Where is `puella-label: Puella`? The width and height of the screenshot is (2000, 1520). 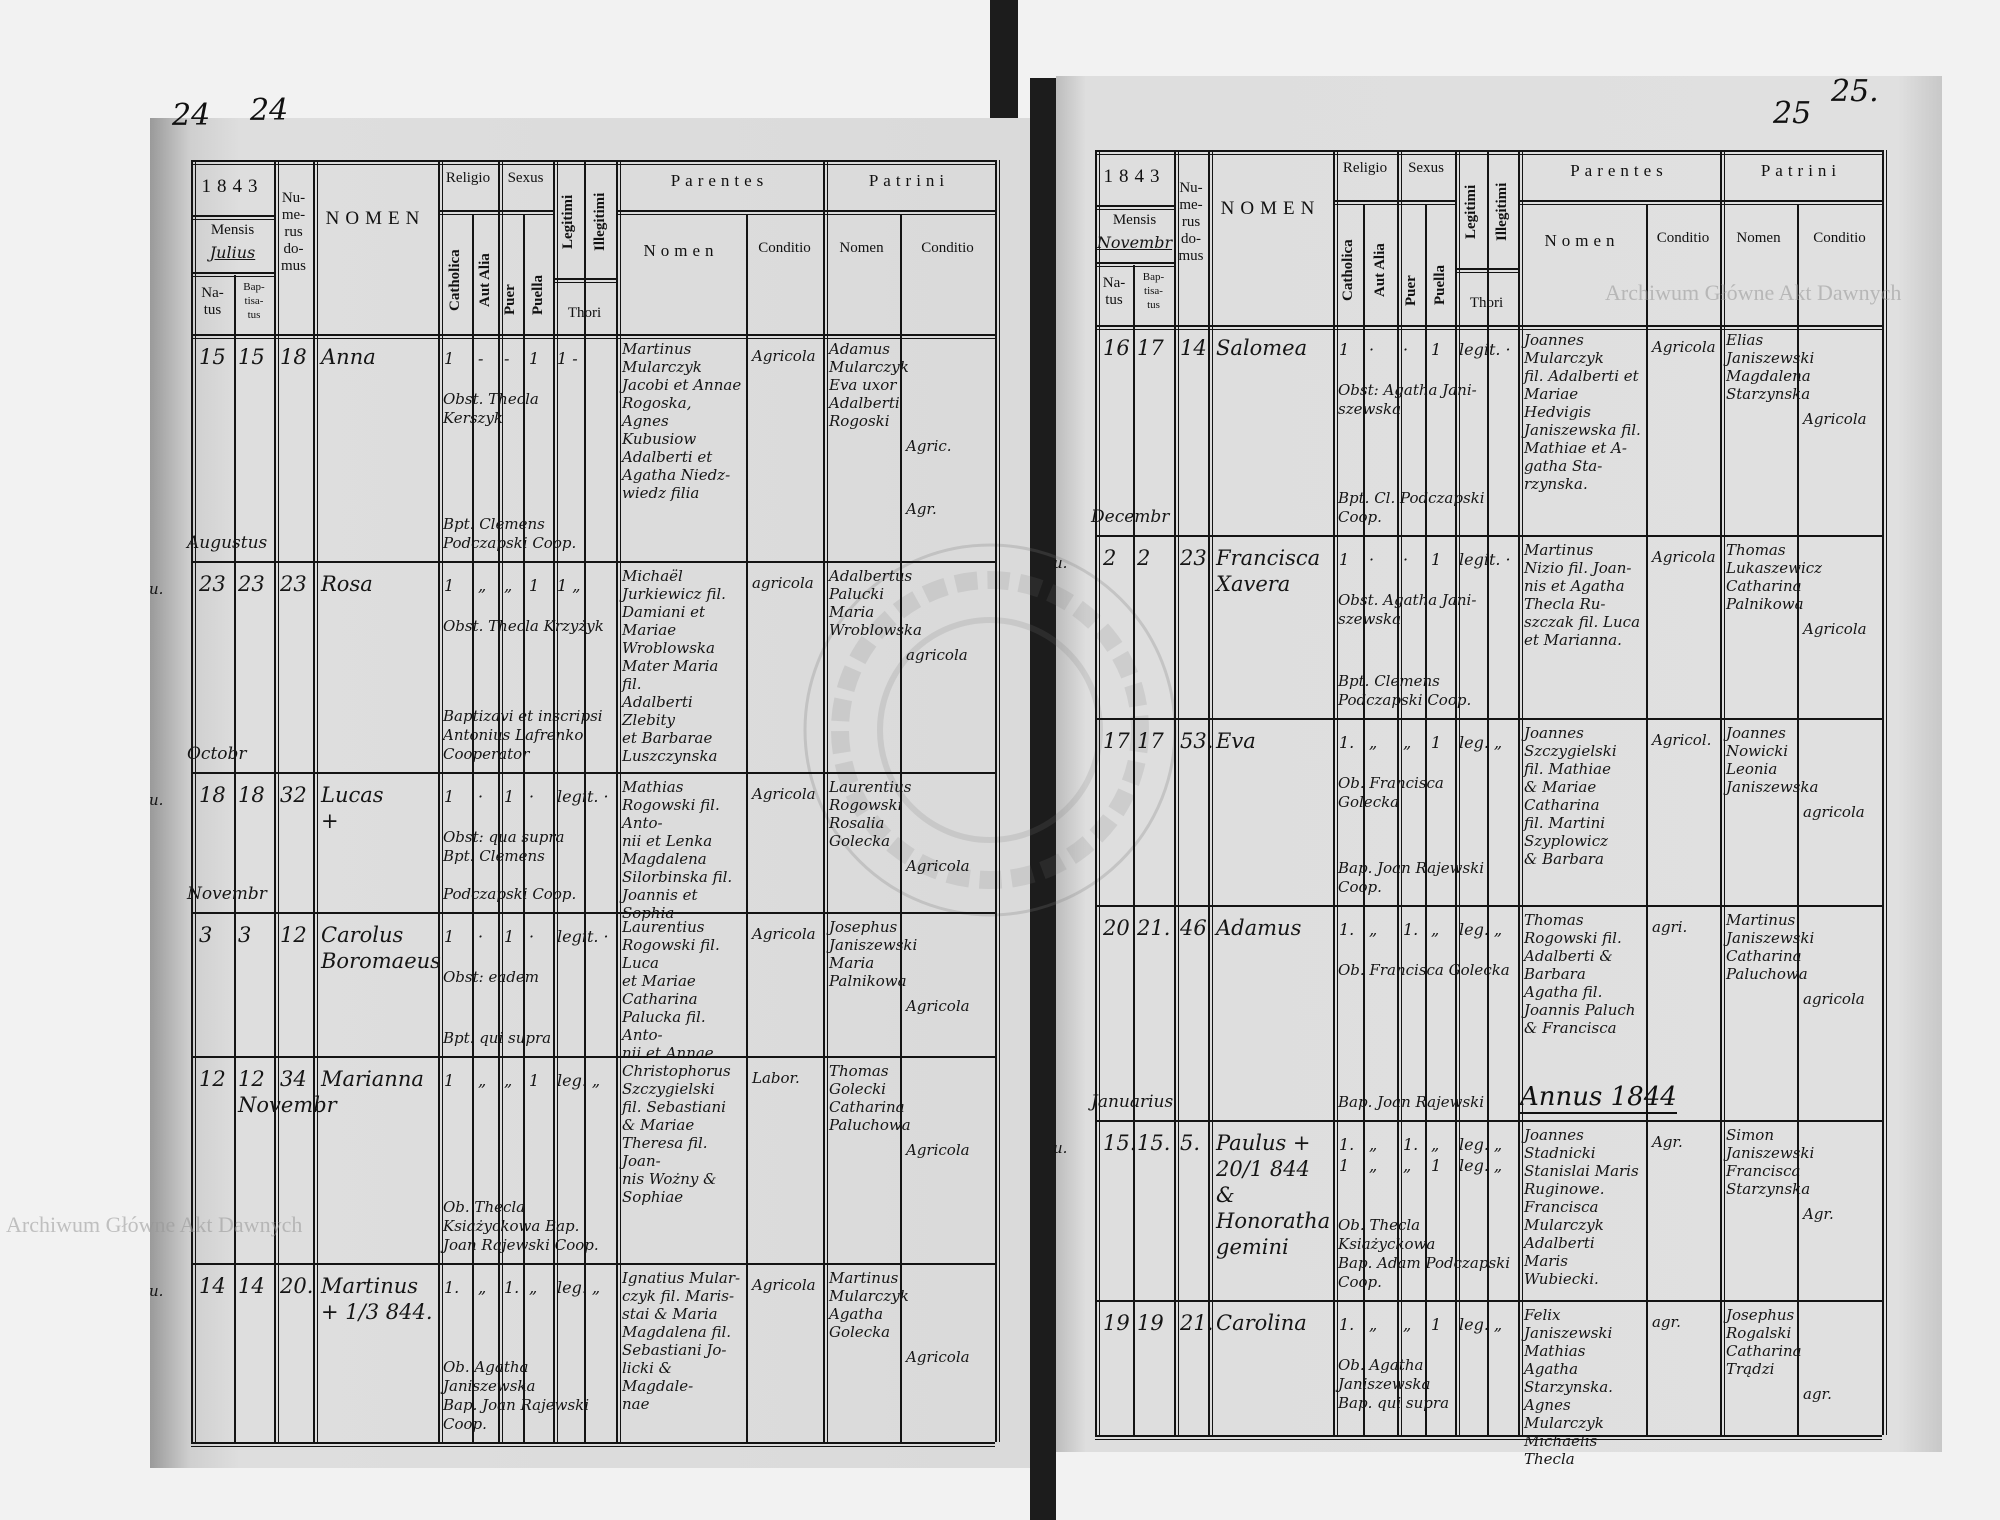
puella-label: Puella is located at coordinates (1440, 285).